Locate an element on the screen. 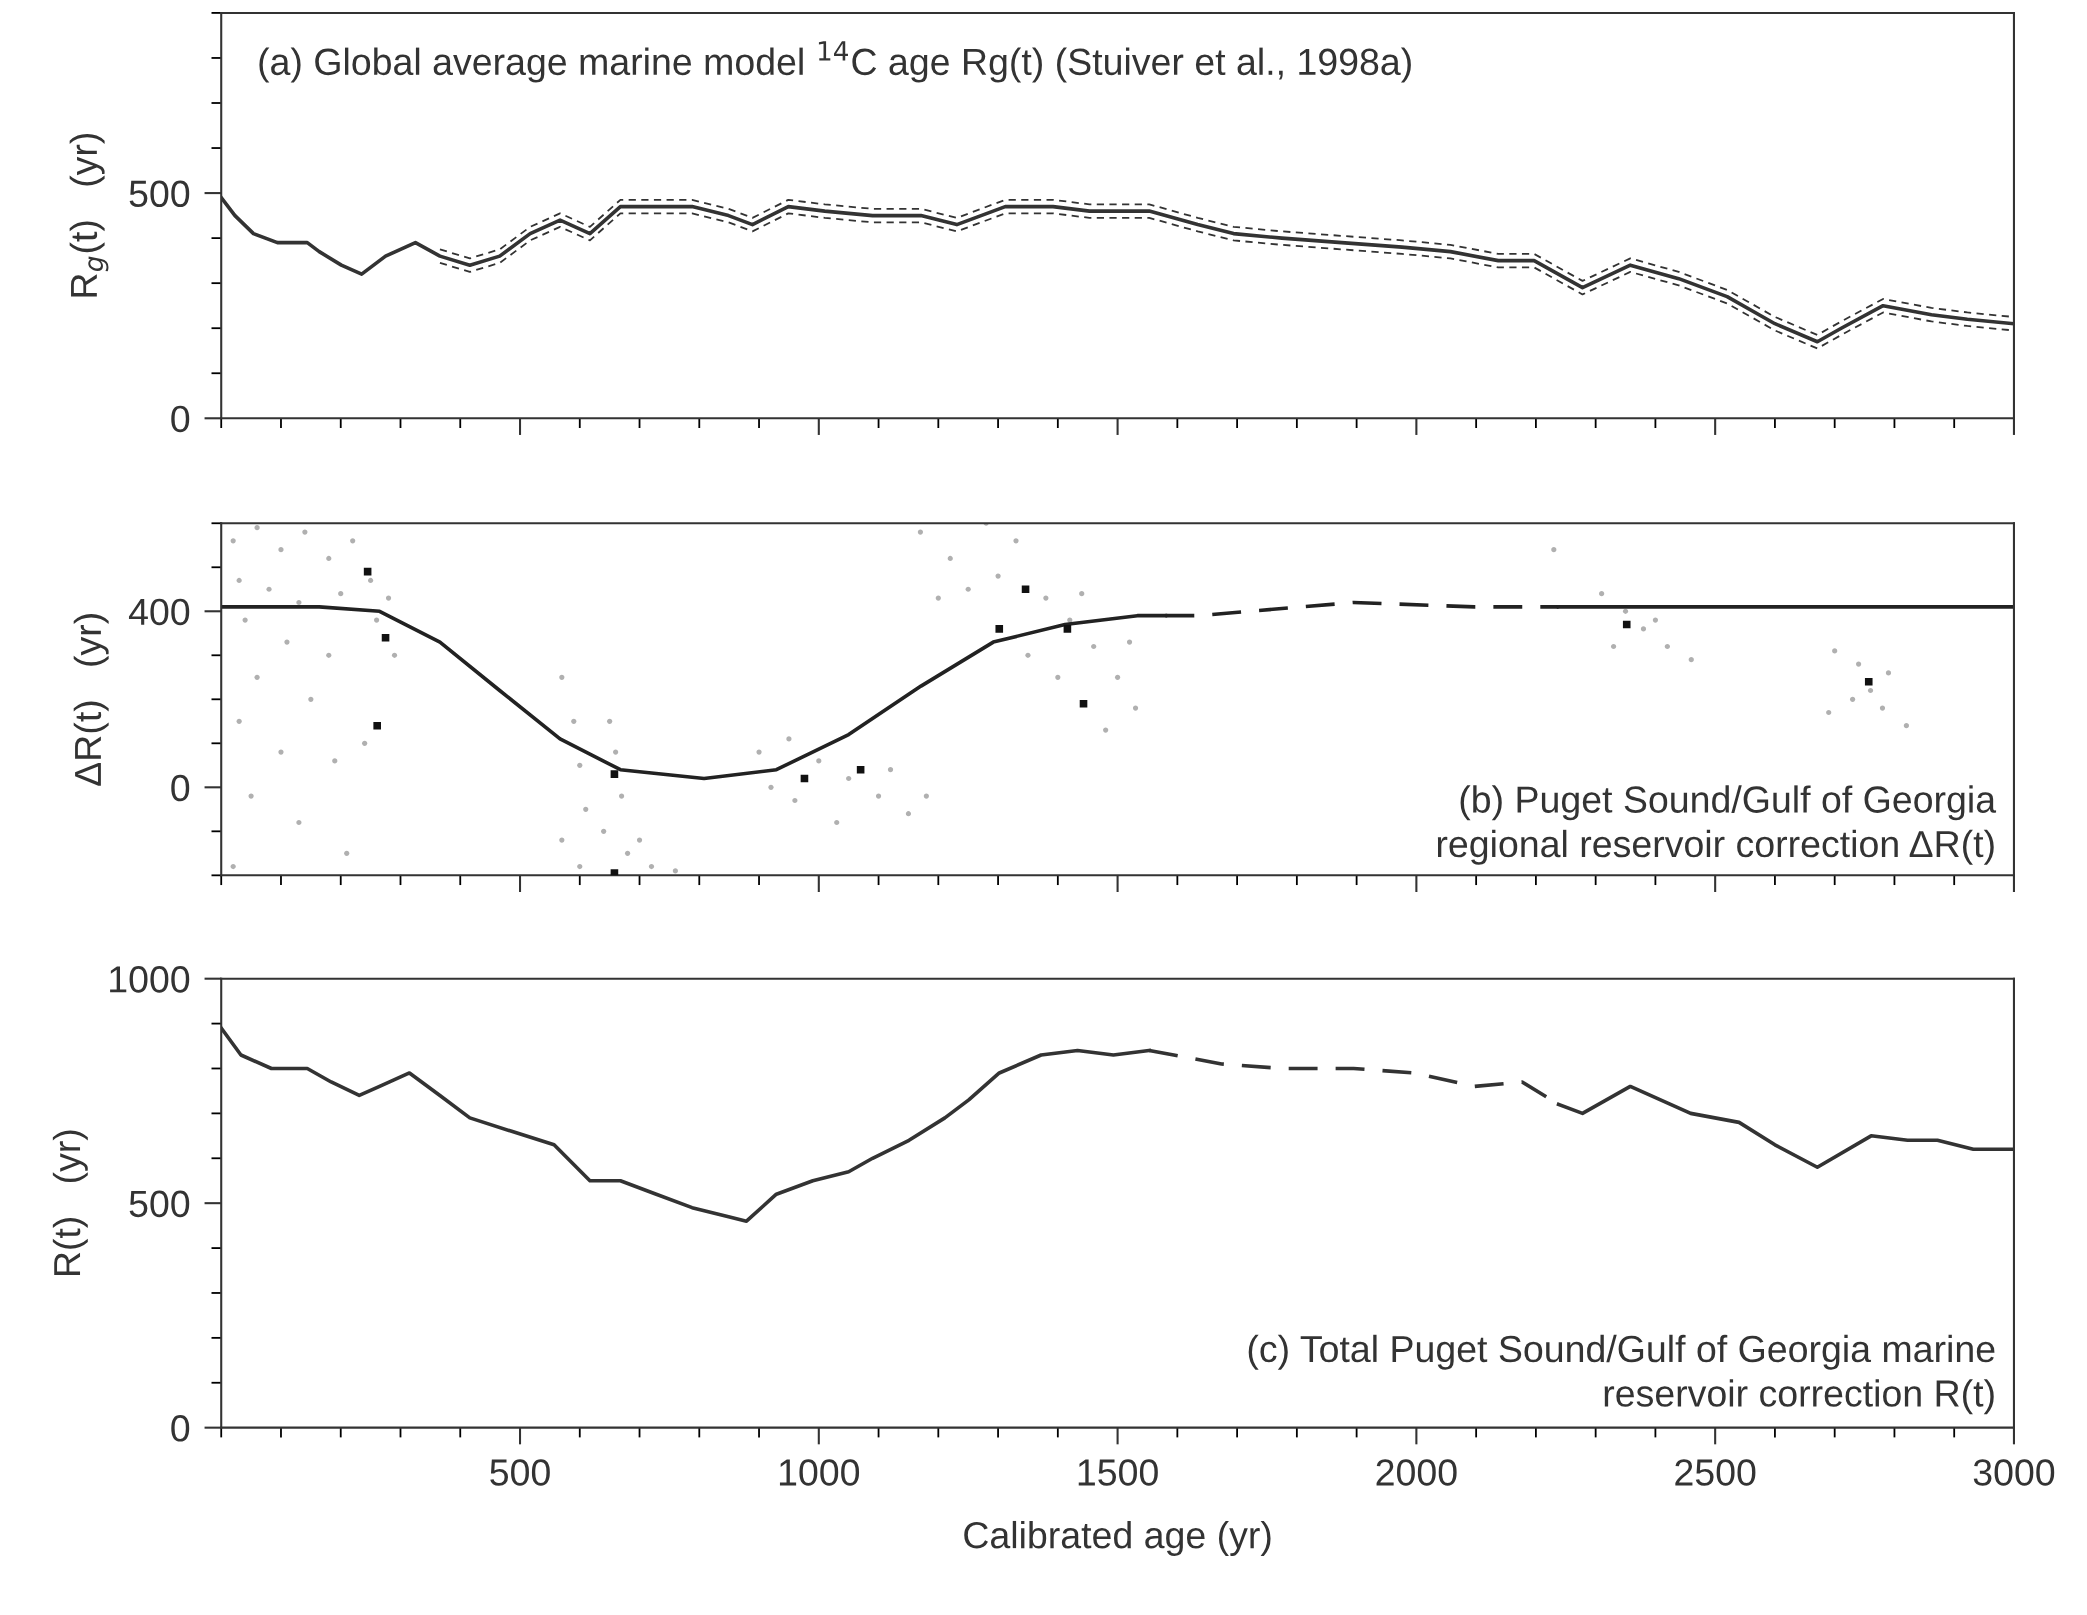 This screenshot has width=2087, height=1615. y-tick-label: 1000 is located at coordinates (150, 979).